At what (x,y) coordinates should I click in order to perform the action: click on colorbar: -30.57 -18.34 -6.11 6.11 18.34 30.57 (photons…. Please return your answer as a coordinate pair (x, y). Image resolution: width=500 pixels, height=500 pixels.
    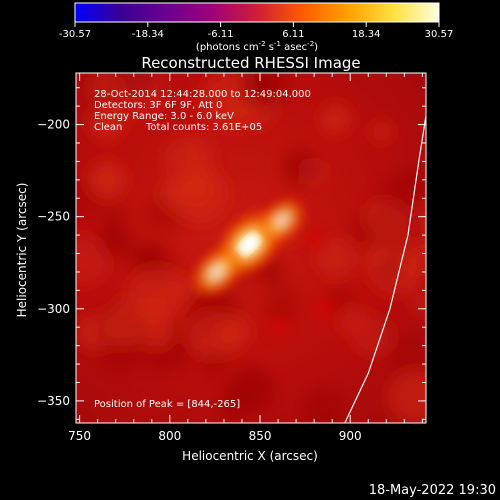
    Looking at the image, I should click on (256, 27).